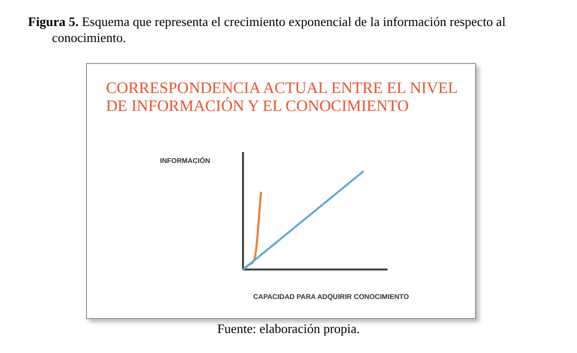 The height and width of the screenshot is (353, 577). I want to click on source-note: Fuente: elaboración propia., so click(288, 329).